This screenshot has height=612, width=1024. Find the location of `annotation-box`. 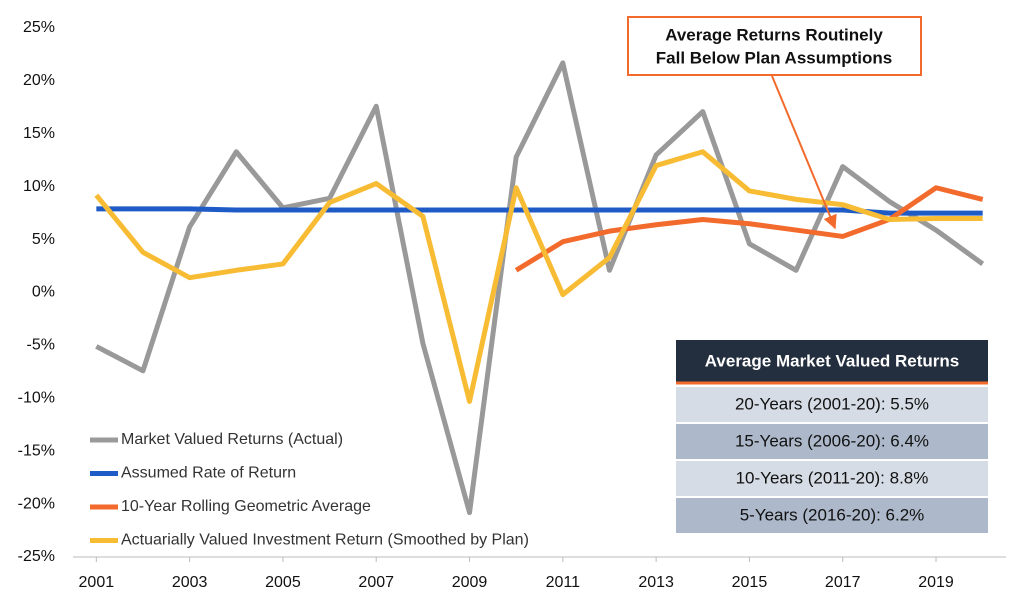

annotation-box is located at coordinates (774, 46).